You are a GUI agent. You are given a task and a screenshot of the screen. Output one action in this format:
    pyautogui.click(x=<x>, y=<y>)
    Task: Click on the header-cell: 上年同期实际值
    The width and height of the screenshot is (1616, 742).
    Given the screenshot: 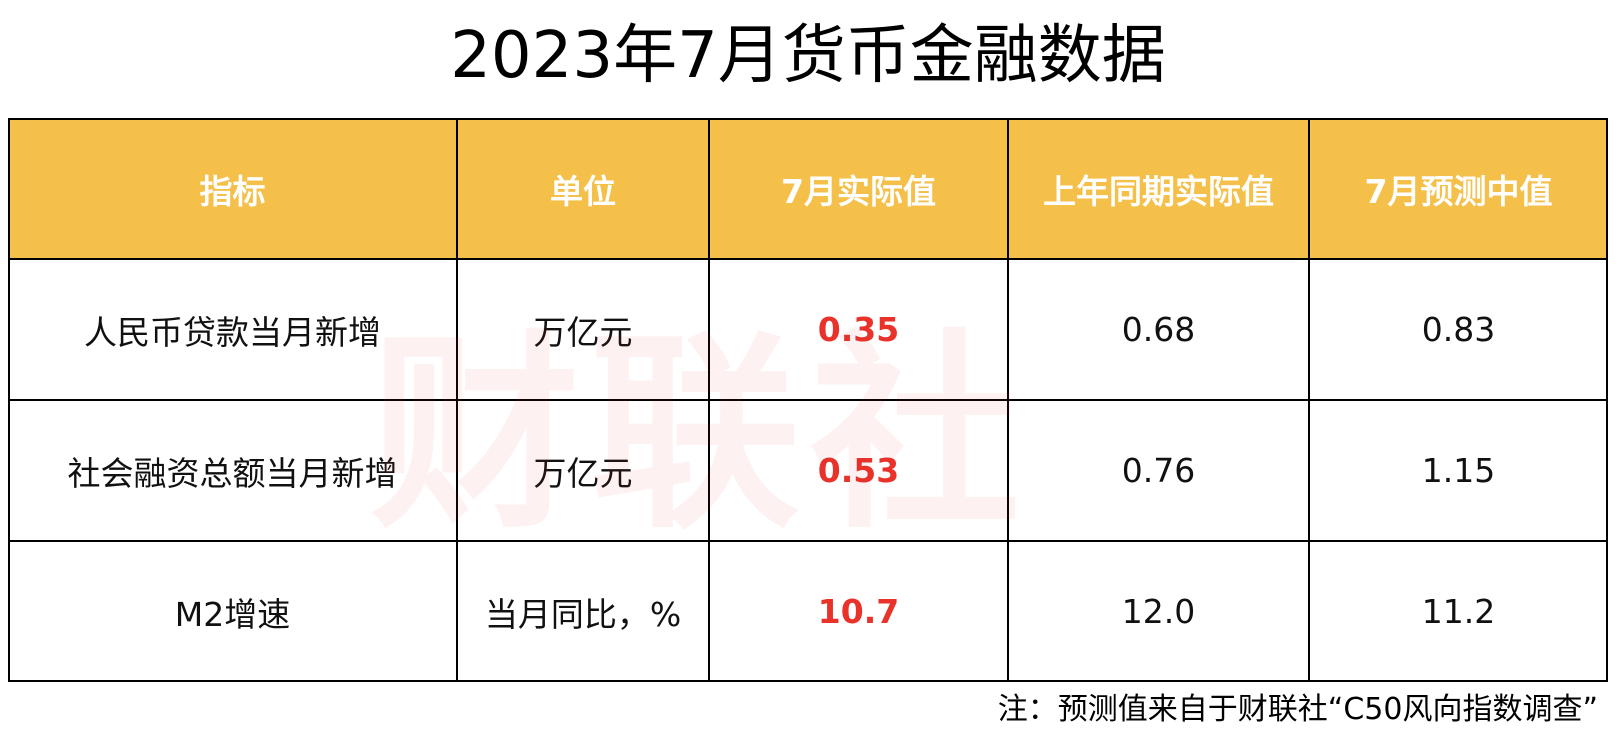 What is the action you would take?
    pyautogui.click(x=1158, y=188)
    